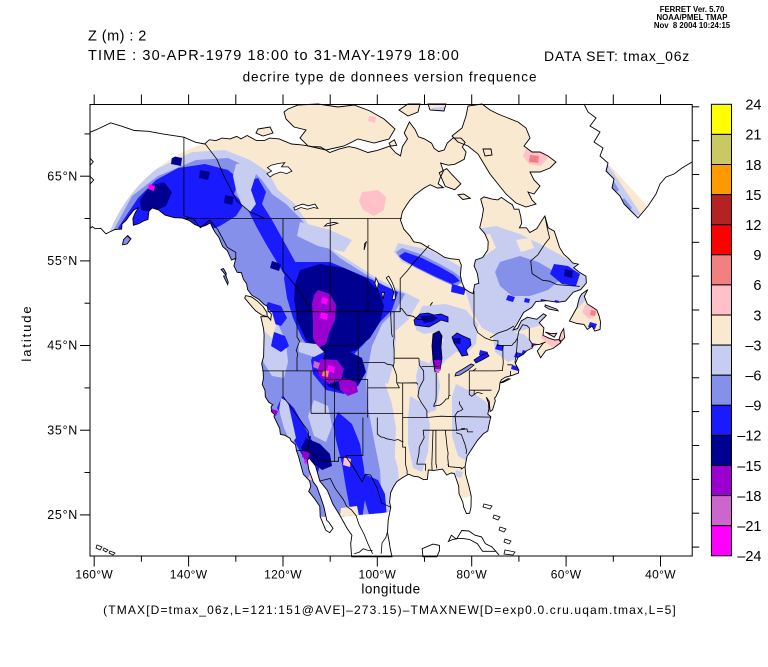  What do you see at coordinates (757, 316) in the screenshot?
I see `svg-text: 3` at bounding box center [757, 316].